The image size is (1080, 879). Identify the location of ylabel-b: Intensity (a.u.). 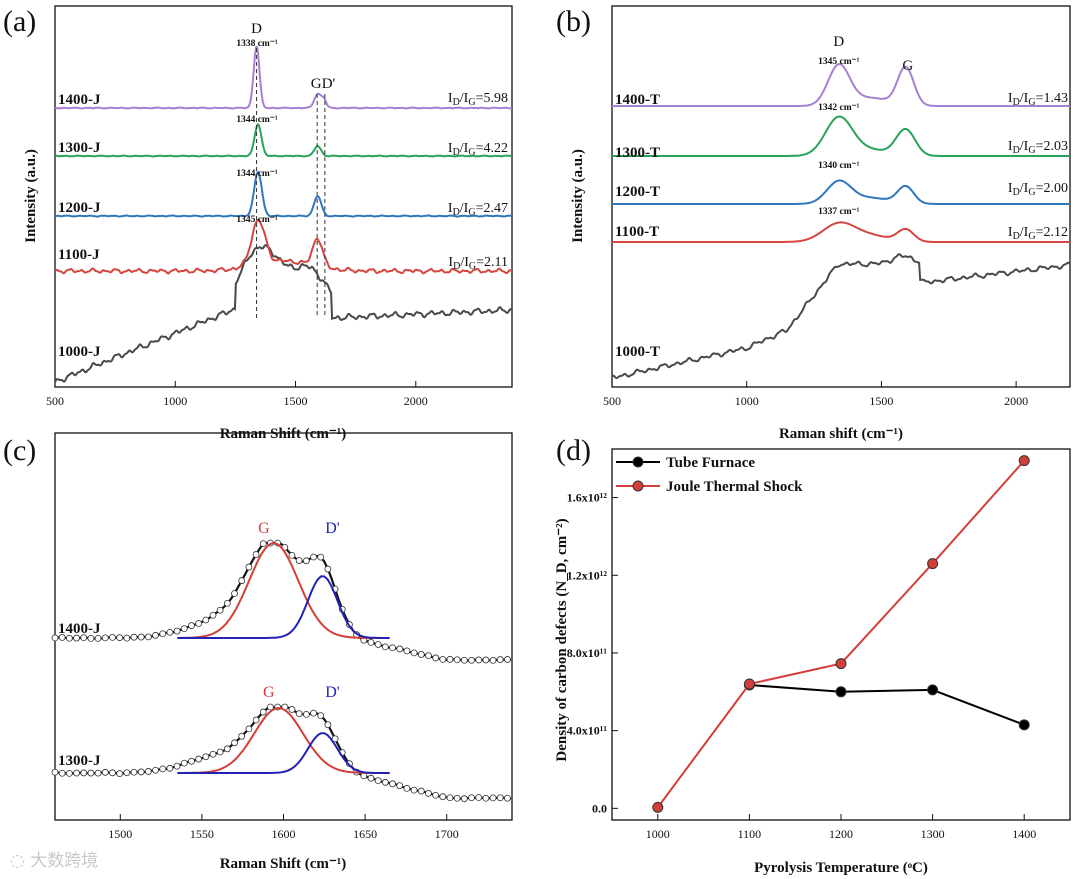
(578, 196).